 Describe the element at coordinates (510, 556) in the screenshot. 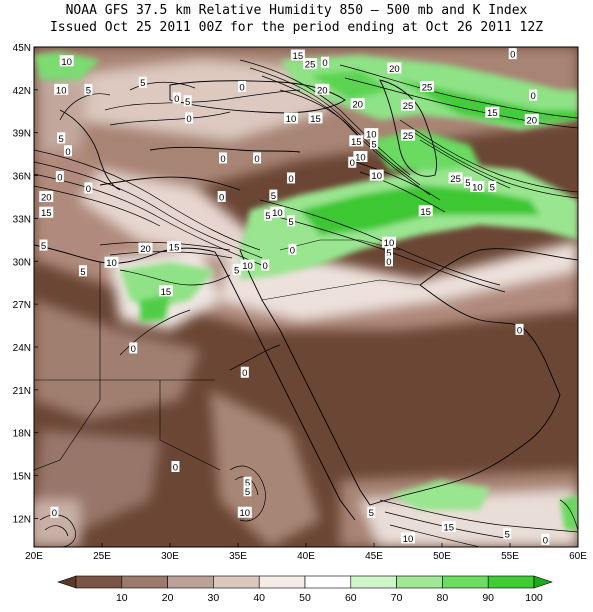

I see `lon-label-55E: 55E` at that location.